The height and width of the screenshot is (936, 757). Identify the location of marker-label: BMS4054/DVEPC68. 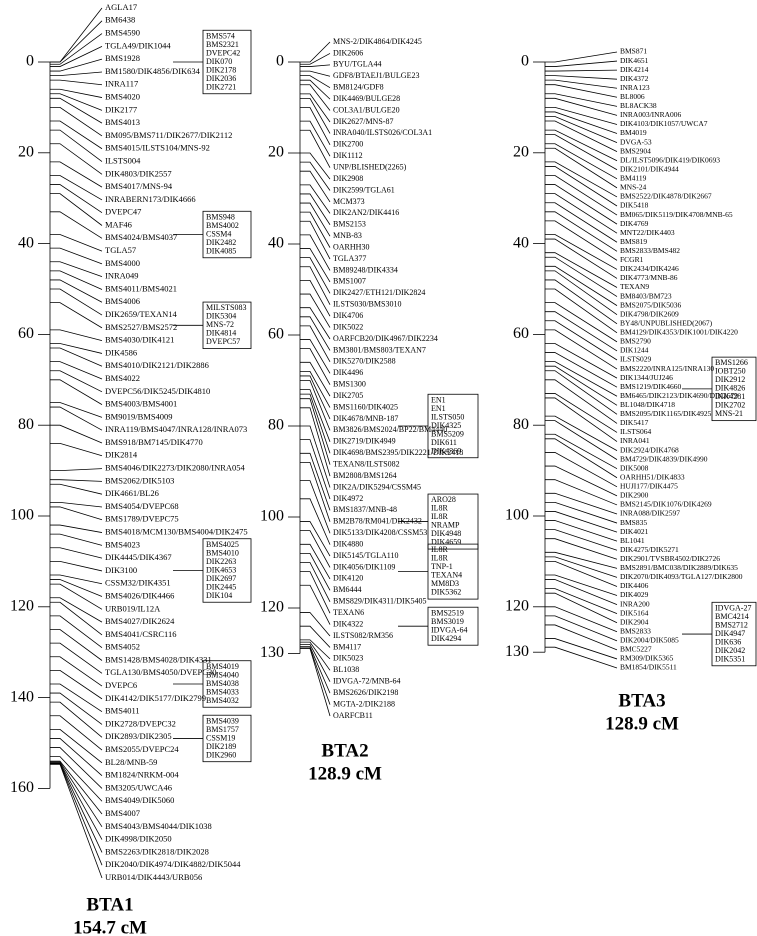
(142, 506).